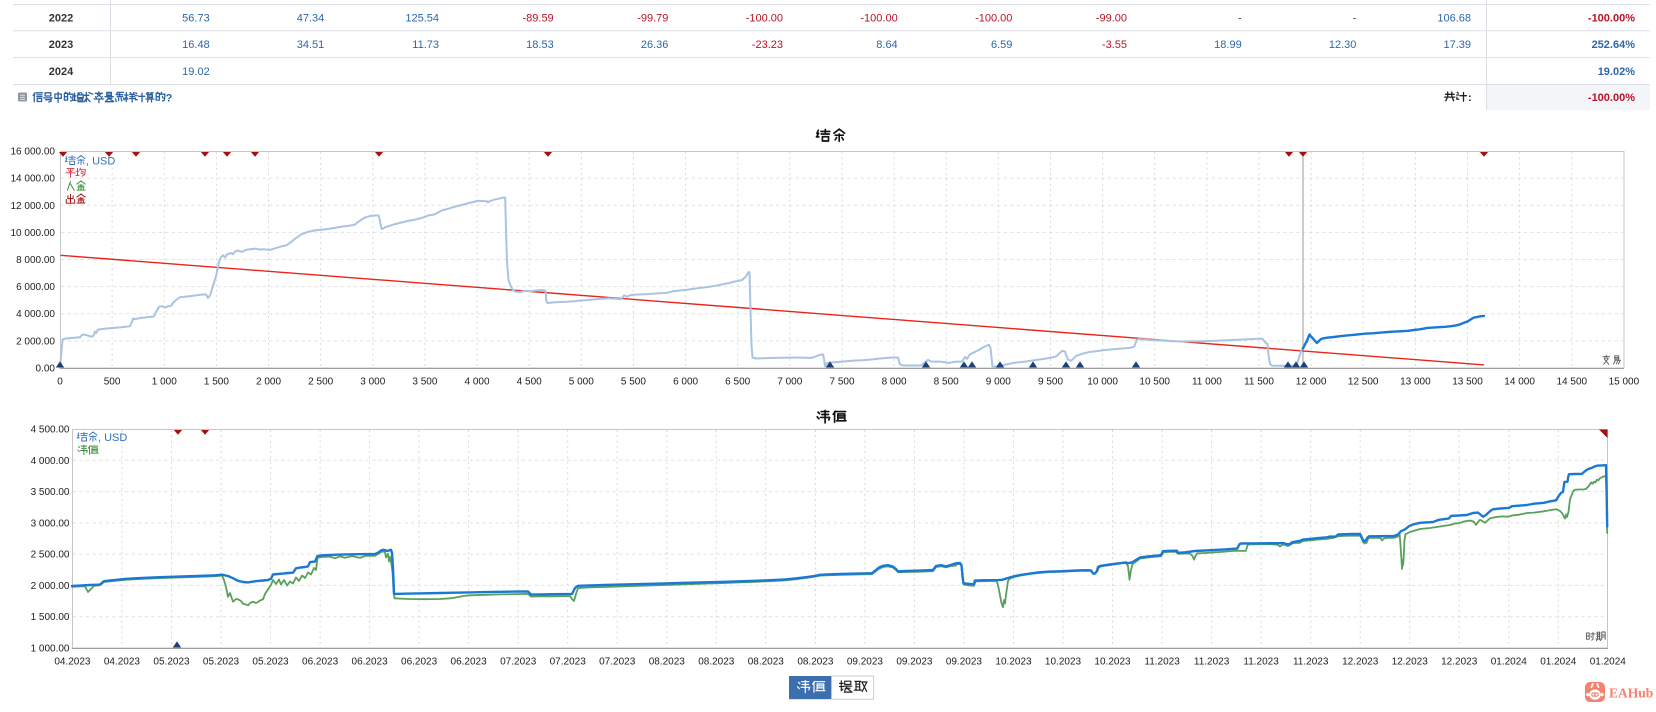 This screenshot has height=712, width=1656. I want to click on svg-text: 4 000, so click(476, 382).